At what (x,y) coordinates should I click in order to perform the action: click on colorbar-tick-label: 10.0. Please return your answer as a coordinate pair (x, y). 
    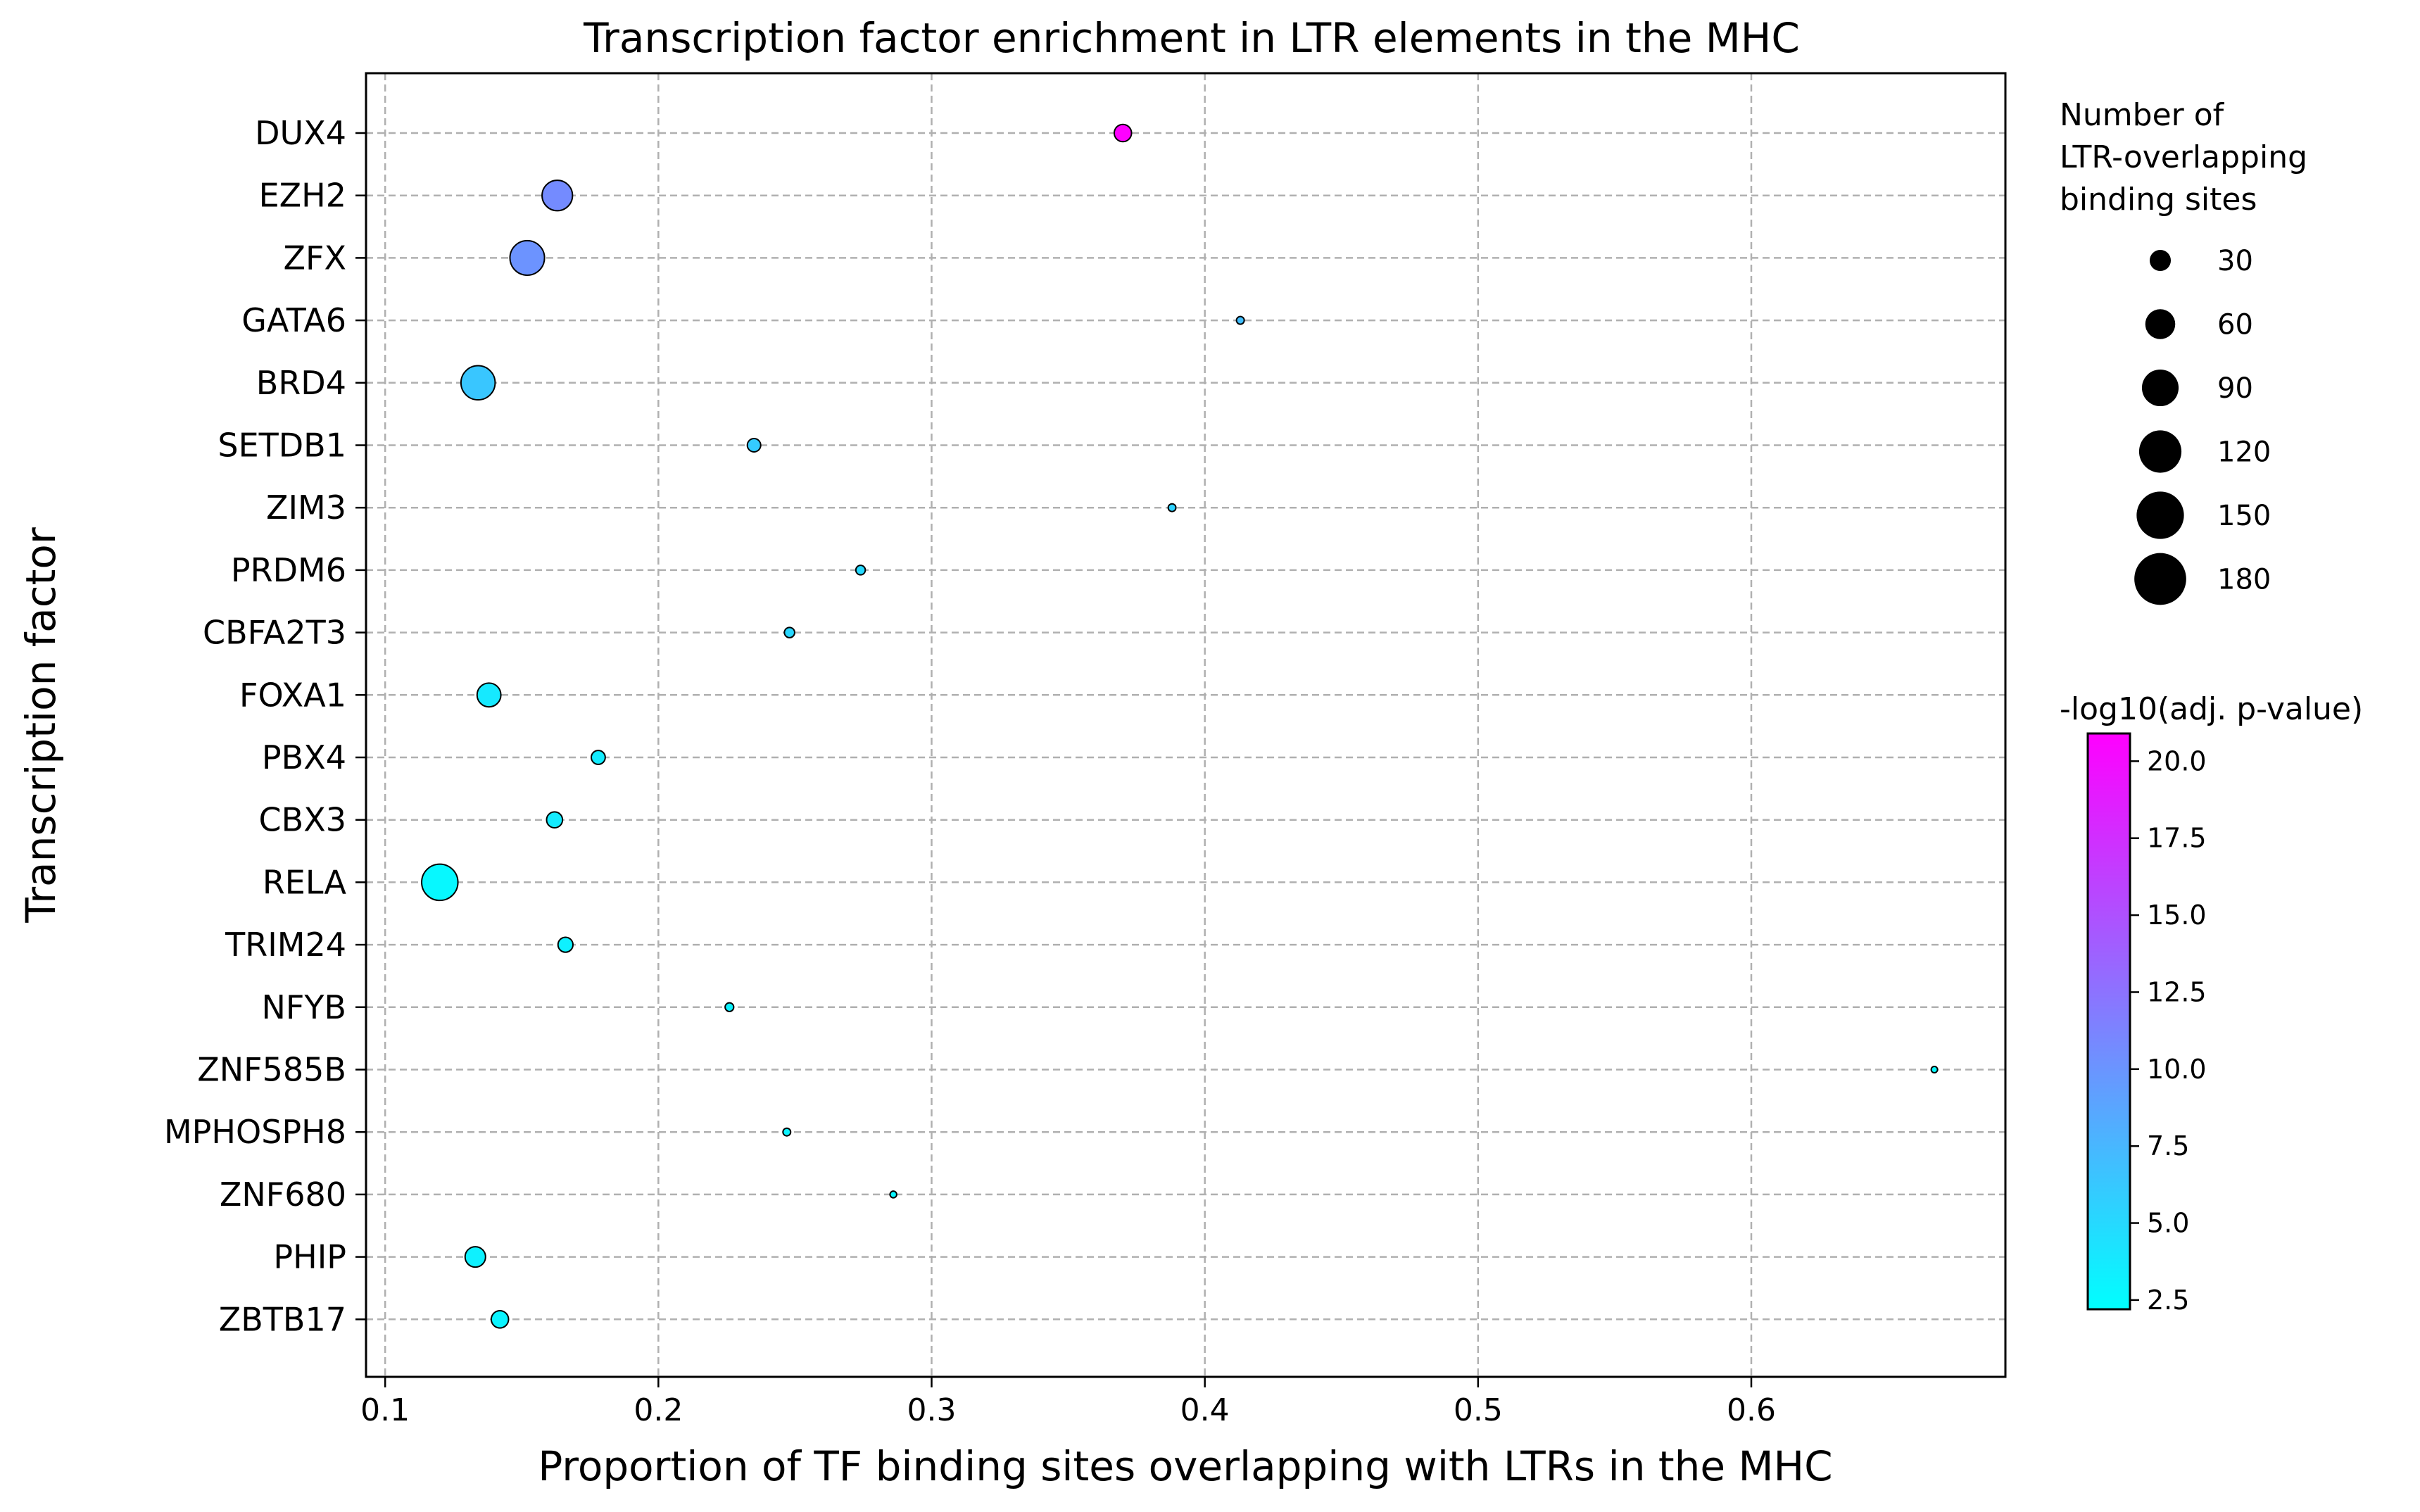
    Looking at the image, I should click on (2177, 1070).